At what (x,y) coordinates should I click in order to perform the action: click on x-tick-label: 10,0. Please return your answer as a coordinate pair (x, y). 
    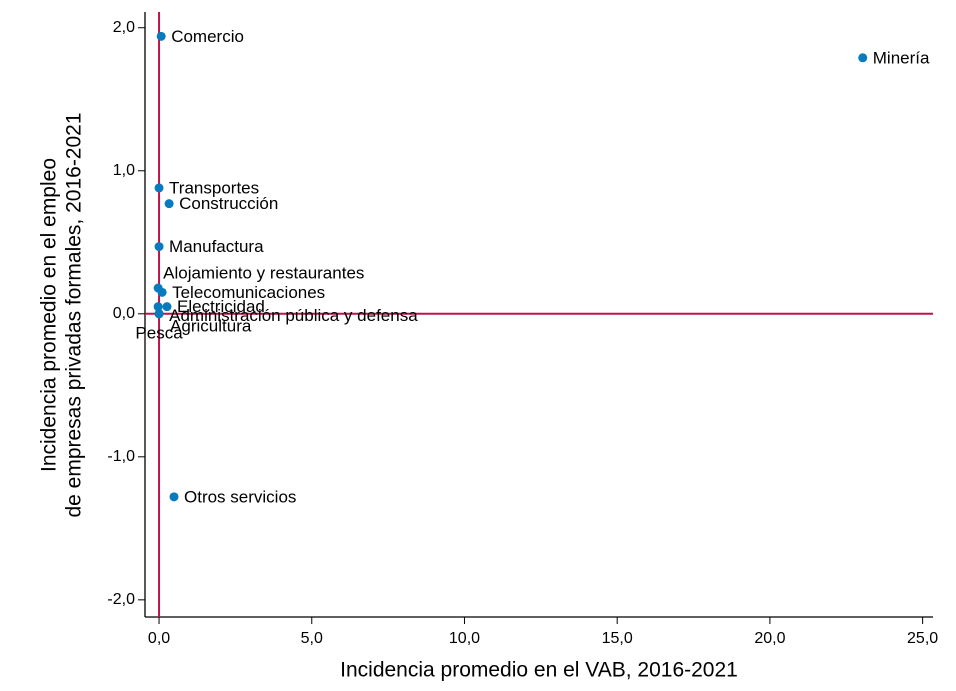
    Looking at the image, I should click on (464, 638).